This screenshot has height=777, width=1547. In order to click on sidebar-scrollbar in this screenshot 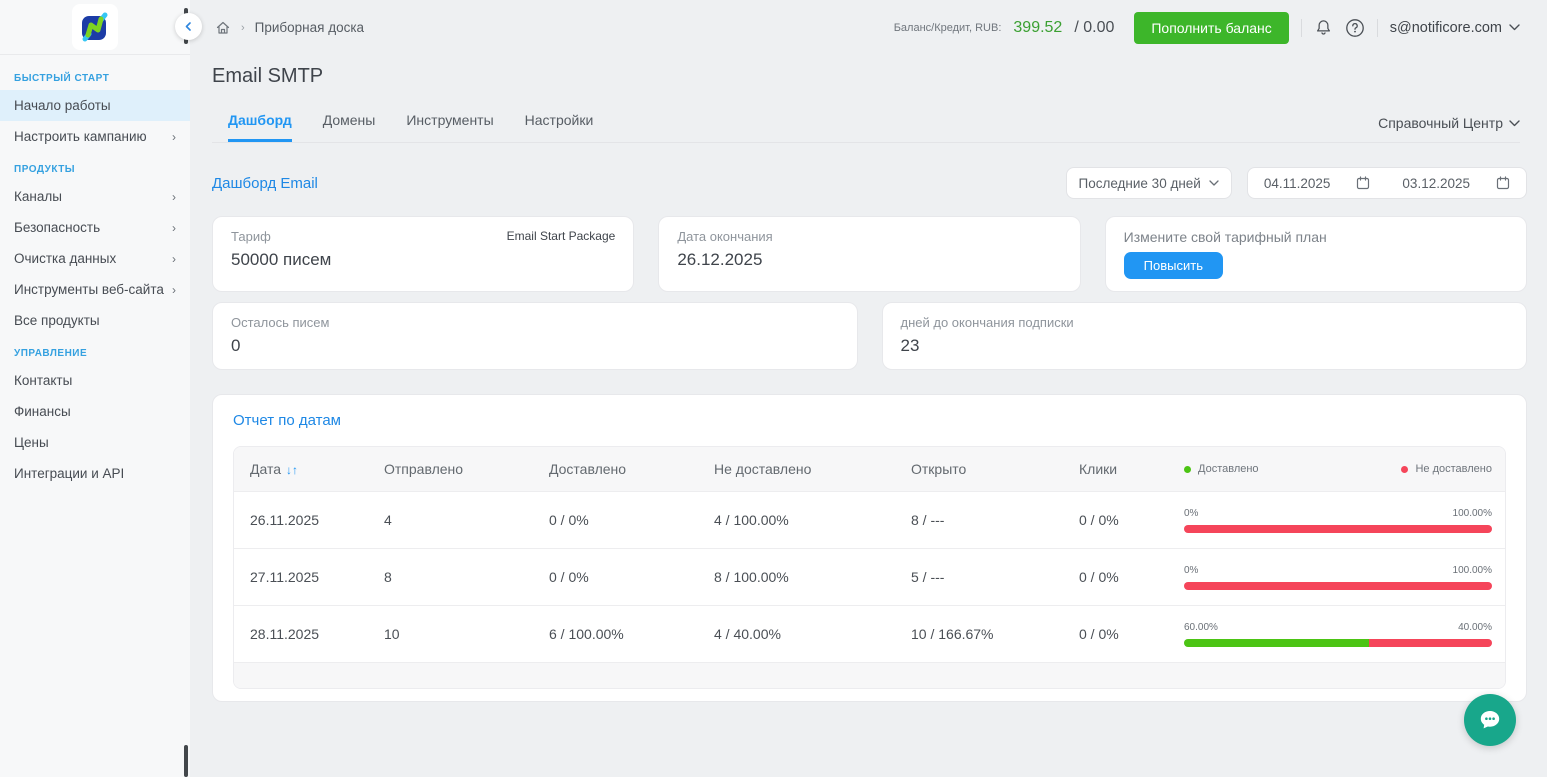, I will do `click(186, 761)`.